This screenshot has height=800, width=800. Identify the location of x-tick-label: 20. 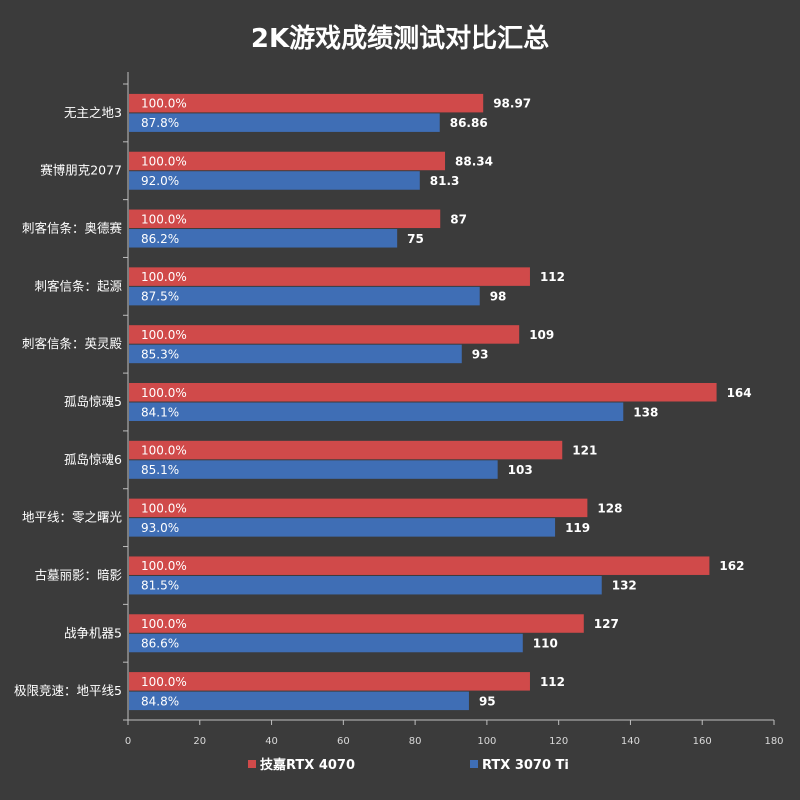
(199, 741).